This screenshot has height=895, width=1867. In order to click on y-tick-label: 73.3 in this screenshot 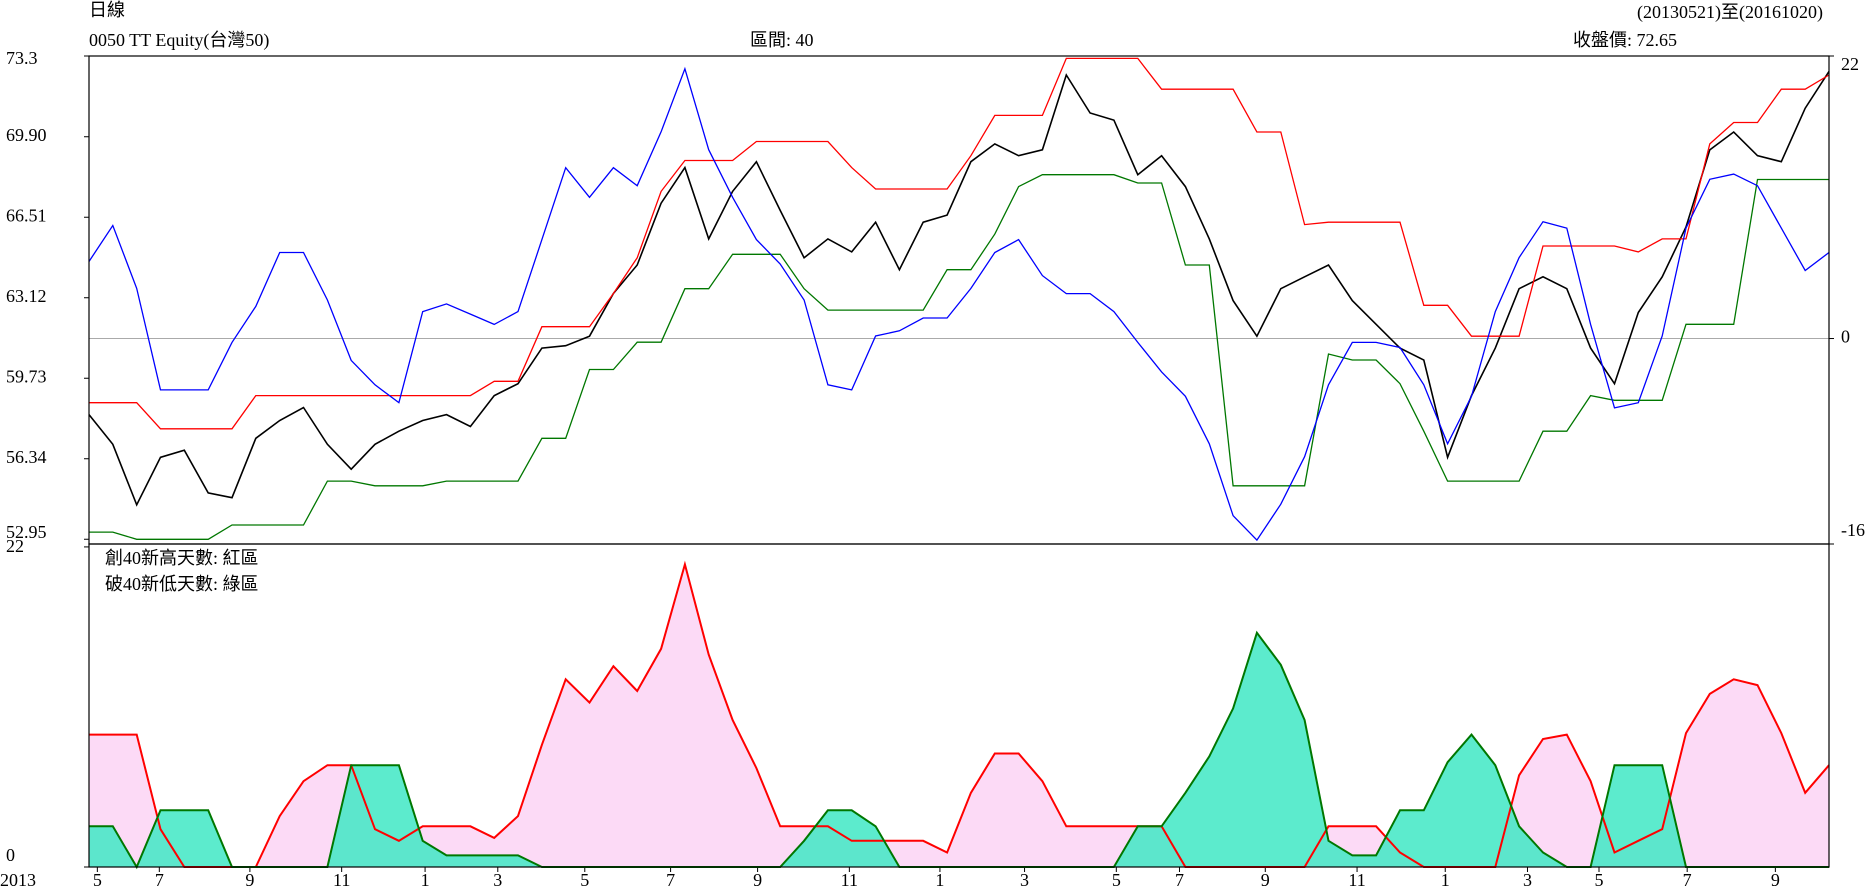, I will do `click(22, 58)`.